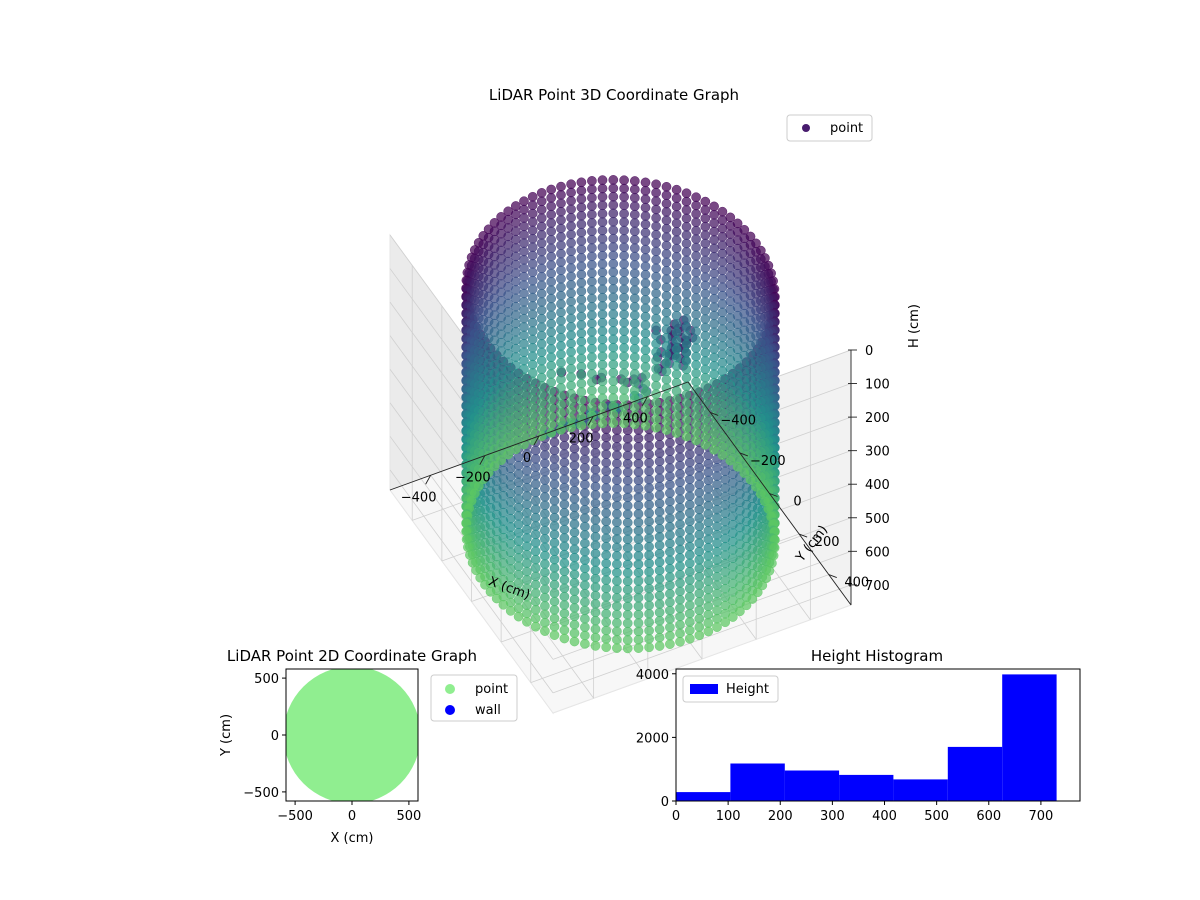 Image resolution: width=1200 pixels, height=900 pixels. Describe the element at coordinates (856, 583) in the screenshot. I see `axis-y-tick-label: 400` at that location.